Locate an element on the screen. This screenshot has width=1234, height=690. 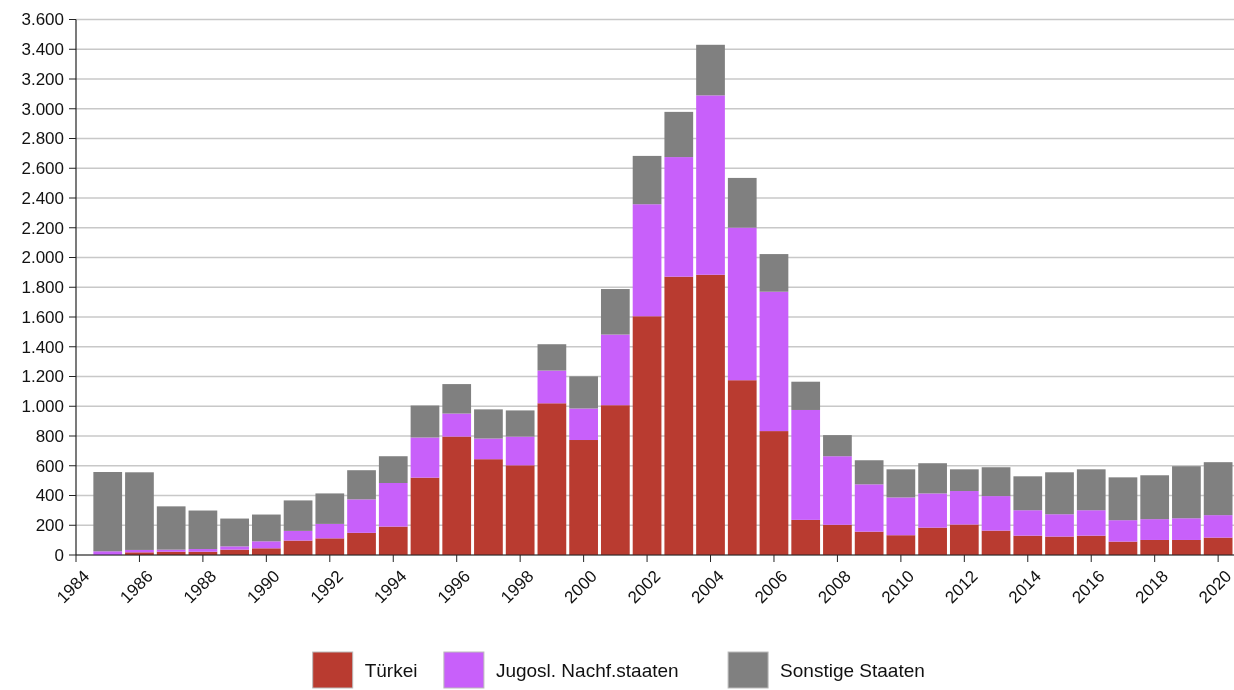
y-tick-label: 1.600 is located at coordinates (42, 317).